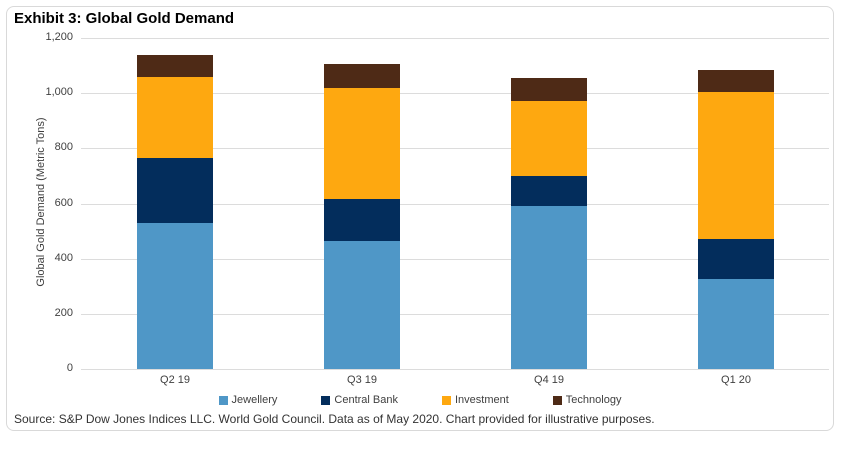 The height and width of the screenshot is (449, 845). I want to click on y-tick-label: 1,200, so click(59, 37).